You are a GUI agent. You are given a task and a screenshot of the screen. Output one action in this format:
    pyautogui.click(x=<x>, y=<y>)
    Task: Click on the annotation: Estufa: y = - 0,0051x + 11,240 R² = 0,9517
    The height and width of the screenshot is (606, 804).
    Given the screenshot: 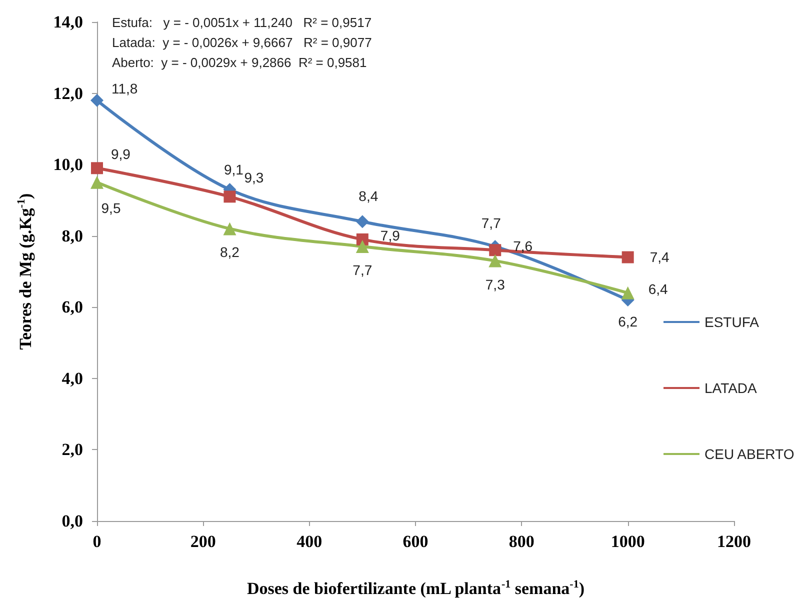 What is the action you would take?
    pyautogui.click(x=242, y=22)
    